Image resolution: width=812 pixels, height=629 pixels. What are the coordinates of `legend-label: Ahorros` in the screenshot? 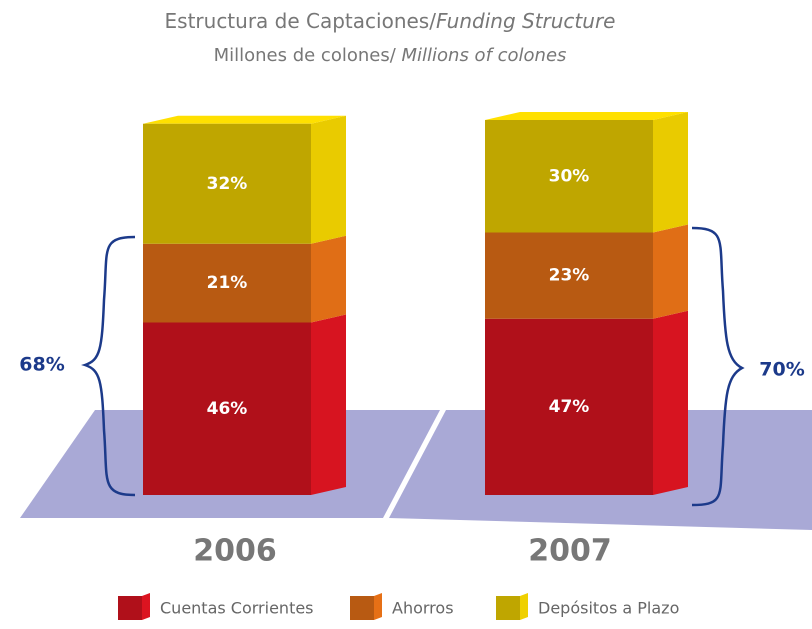 It's located at (423, 608).